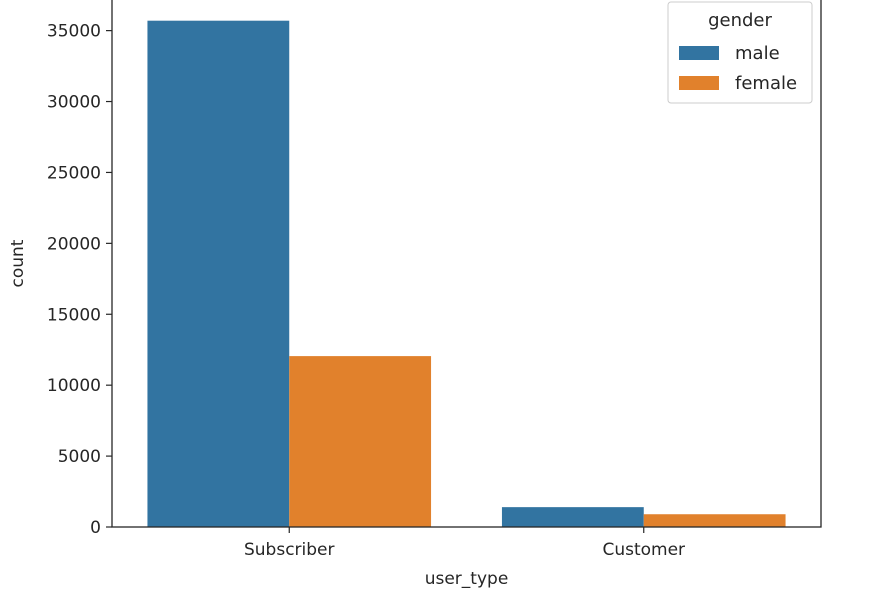 The height and width of the screenshot is (600, 886). What do you see at coordinates (74, 103) in the screenshot?
I see `y-tick-label: 30000` at bounding box center [74, 103].